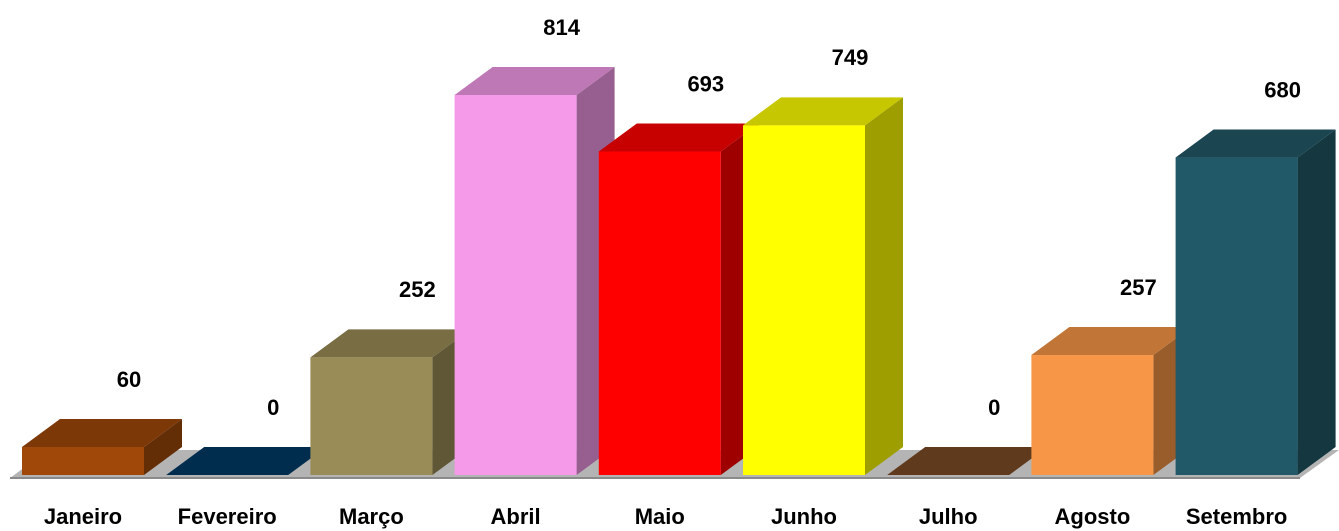 This screenshot has width=1339, height=531. What do you see at coordinates (850, 57) in the screenshot?
I see `value-label: 749` at bounding box center [850, 57].